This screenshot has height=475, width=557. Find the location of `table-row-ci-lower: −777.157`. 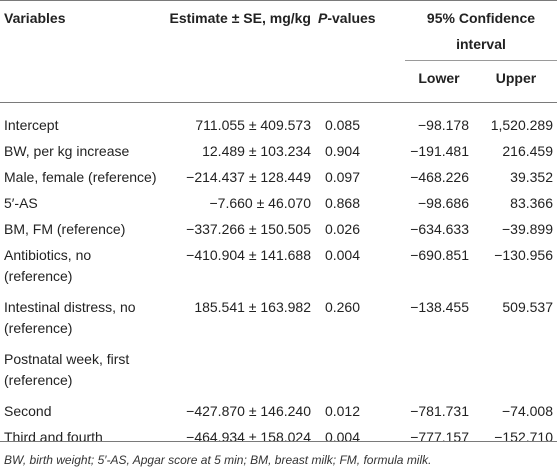

table-row-ci-lower: −777.157 is located at coordinates (439, 437).